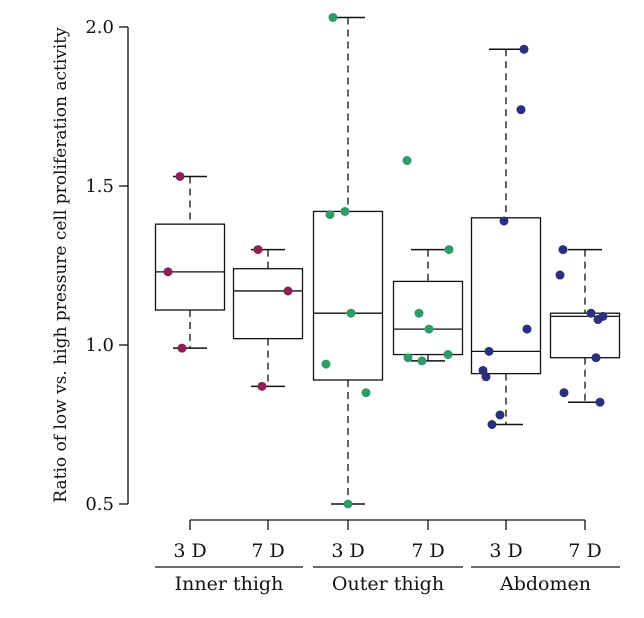 The image size is (644, 618). What do you see at coordinates (107, 266) in the screenshot?
I see `y-axis: 0.5 1.0 1.5 2.0` at bounding box center [107, 266].